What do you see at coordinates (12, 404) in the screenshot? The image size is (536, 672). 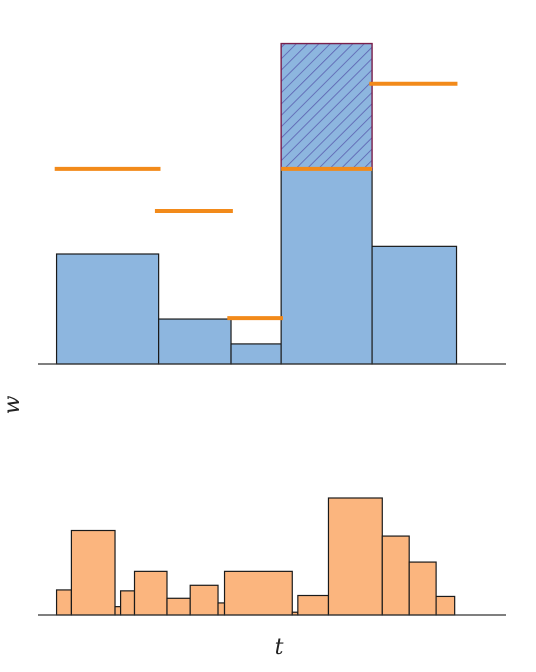 I see `y-axis-label: w` at bounding box center [12, 404].